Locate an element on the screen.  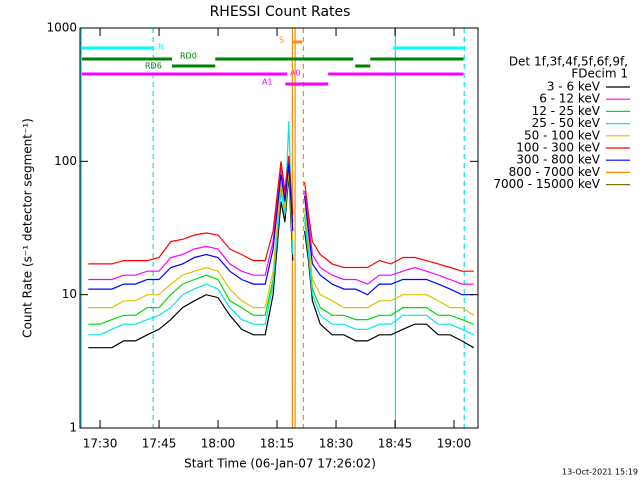
flag-label: A1 is located at coordinates (267, 82).